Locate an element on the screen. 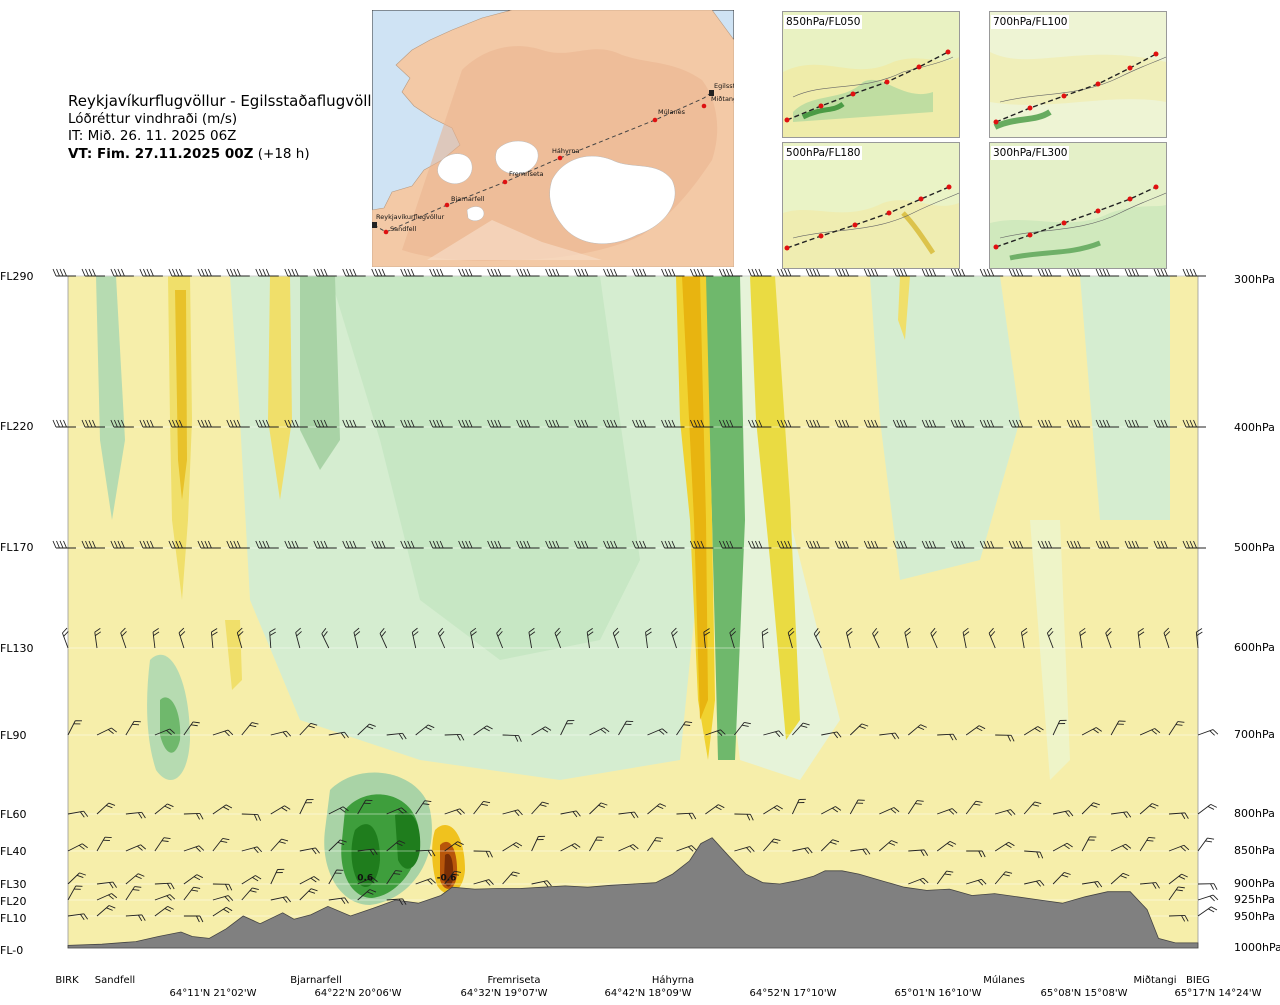 The height and width of the screenshot is (1005, 1280). hpa-label: 500hPa is located at coordinates (1254, 547).